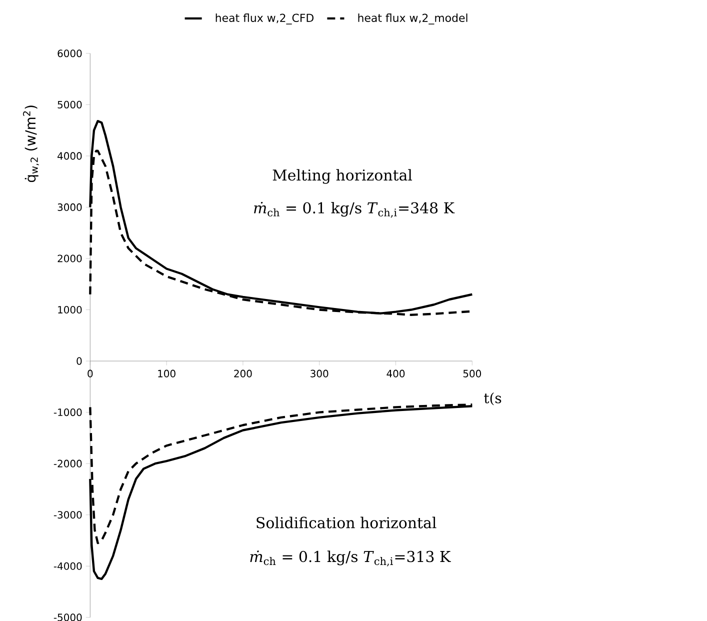 This screenshot has height=621, width=707. I want to click on y-tick-label: -4000, so click(68, 566).